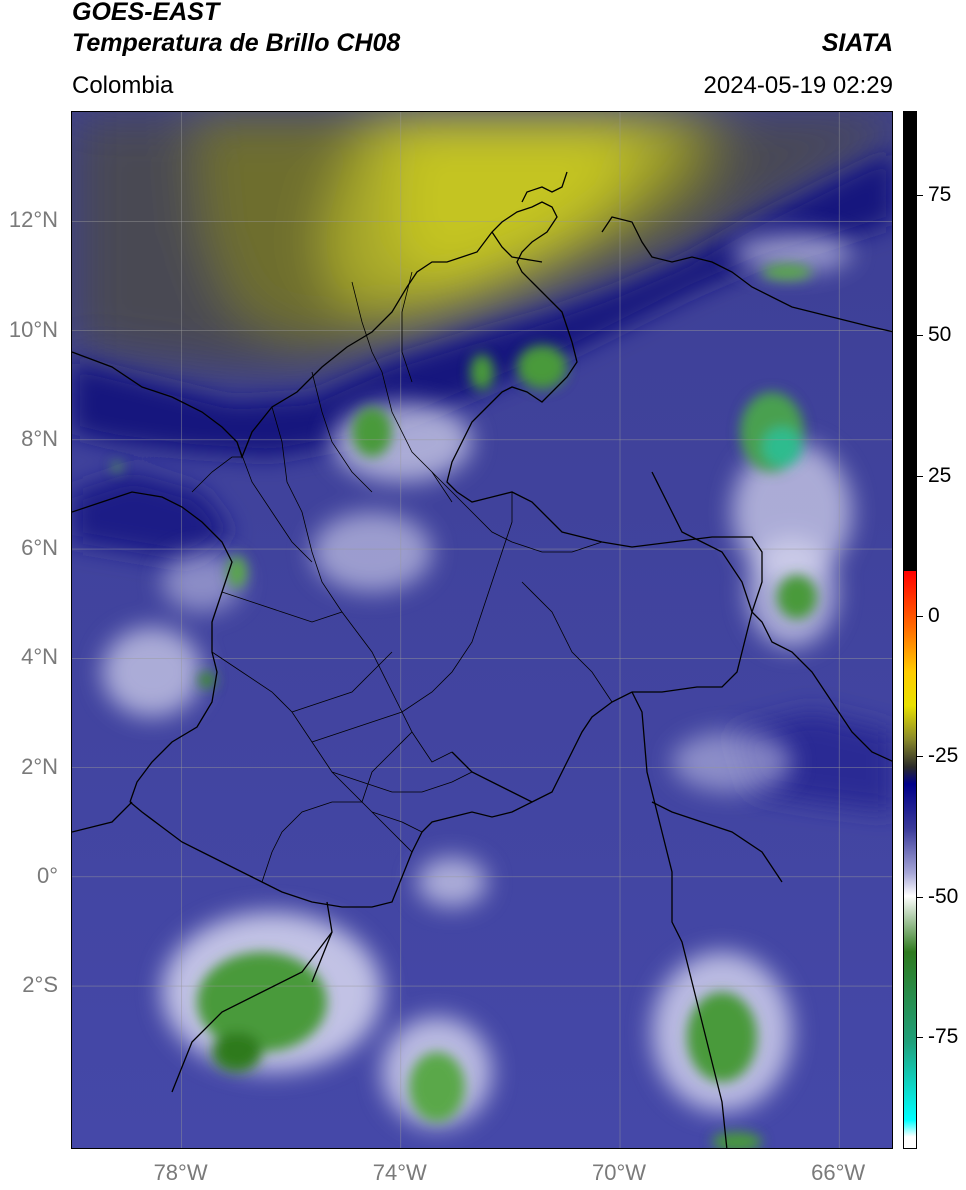 This screenshot has width=966, height=1190. Describe the element at coordinates (943, 756) in the screenshot. I see `colorbar-tick-label: -25` at that location.